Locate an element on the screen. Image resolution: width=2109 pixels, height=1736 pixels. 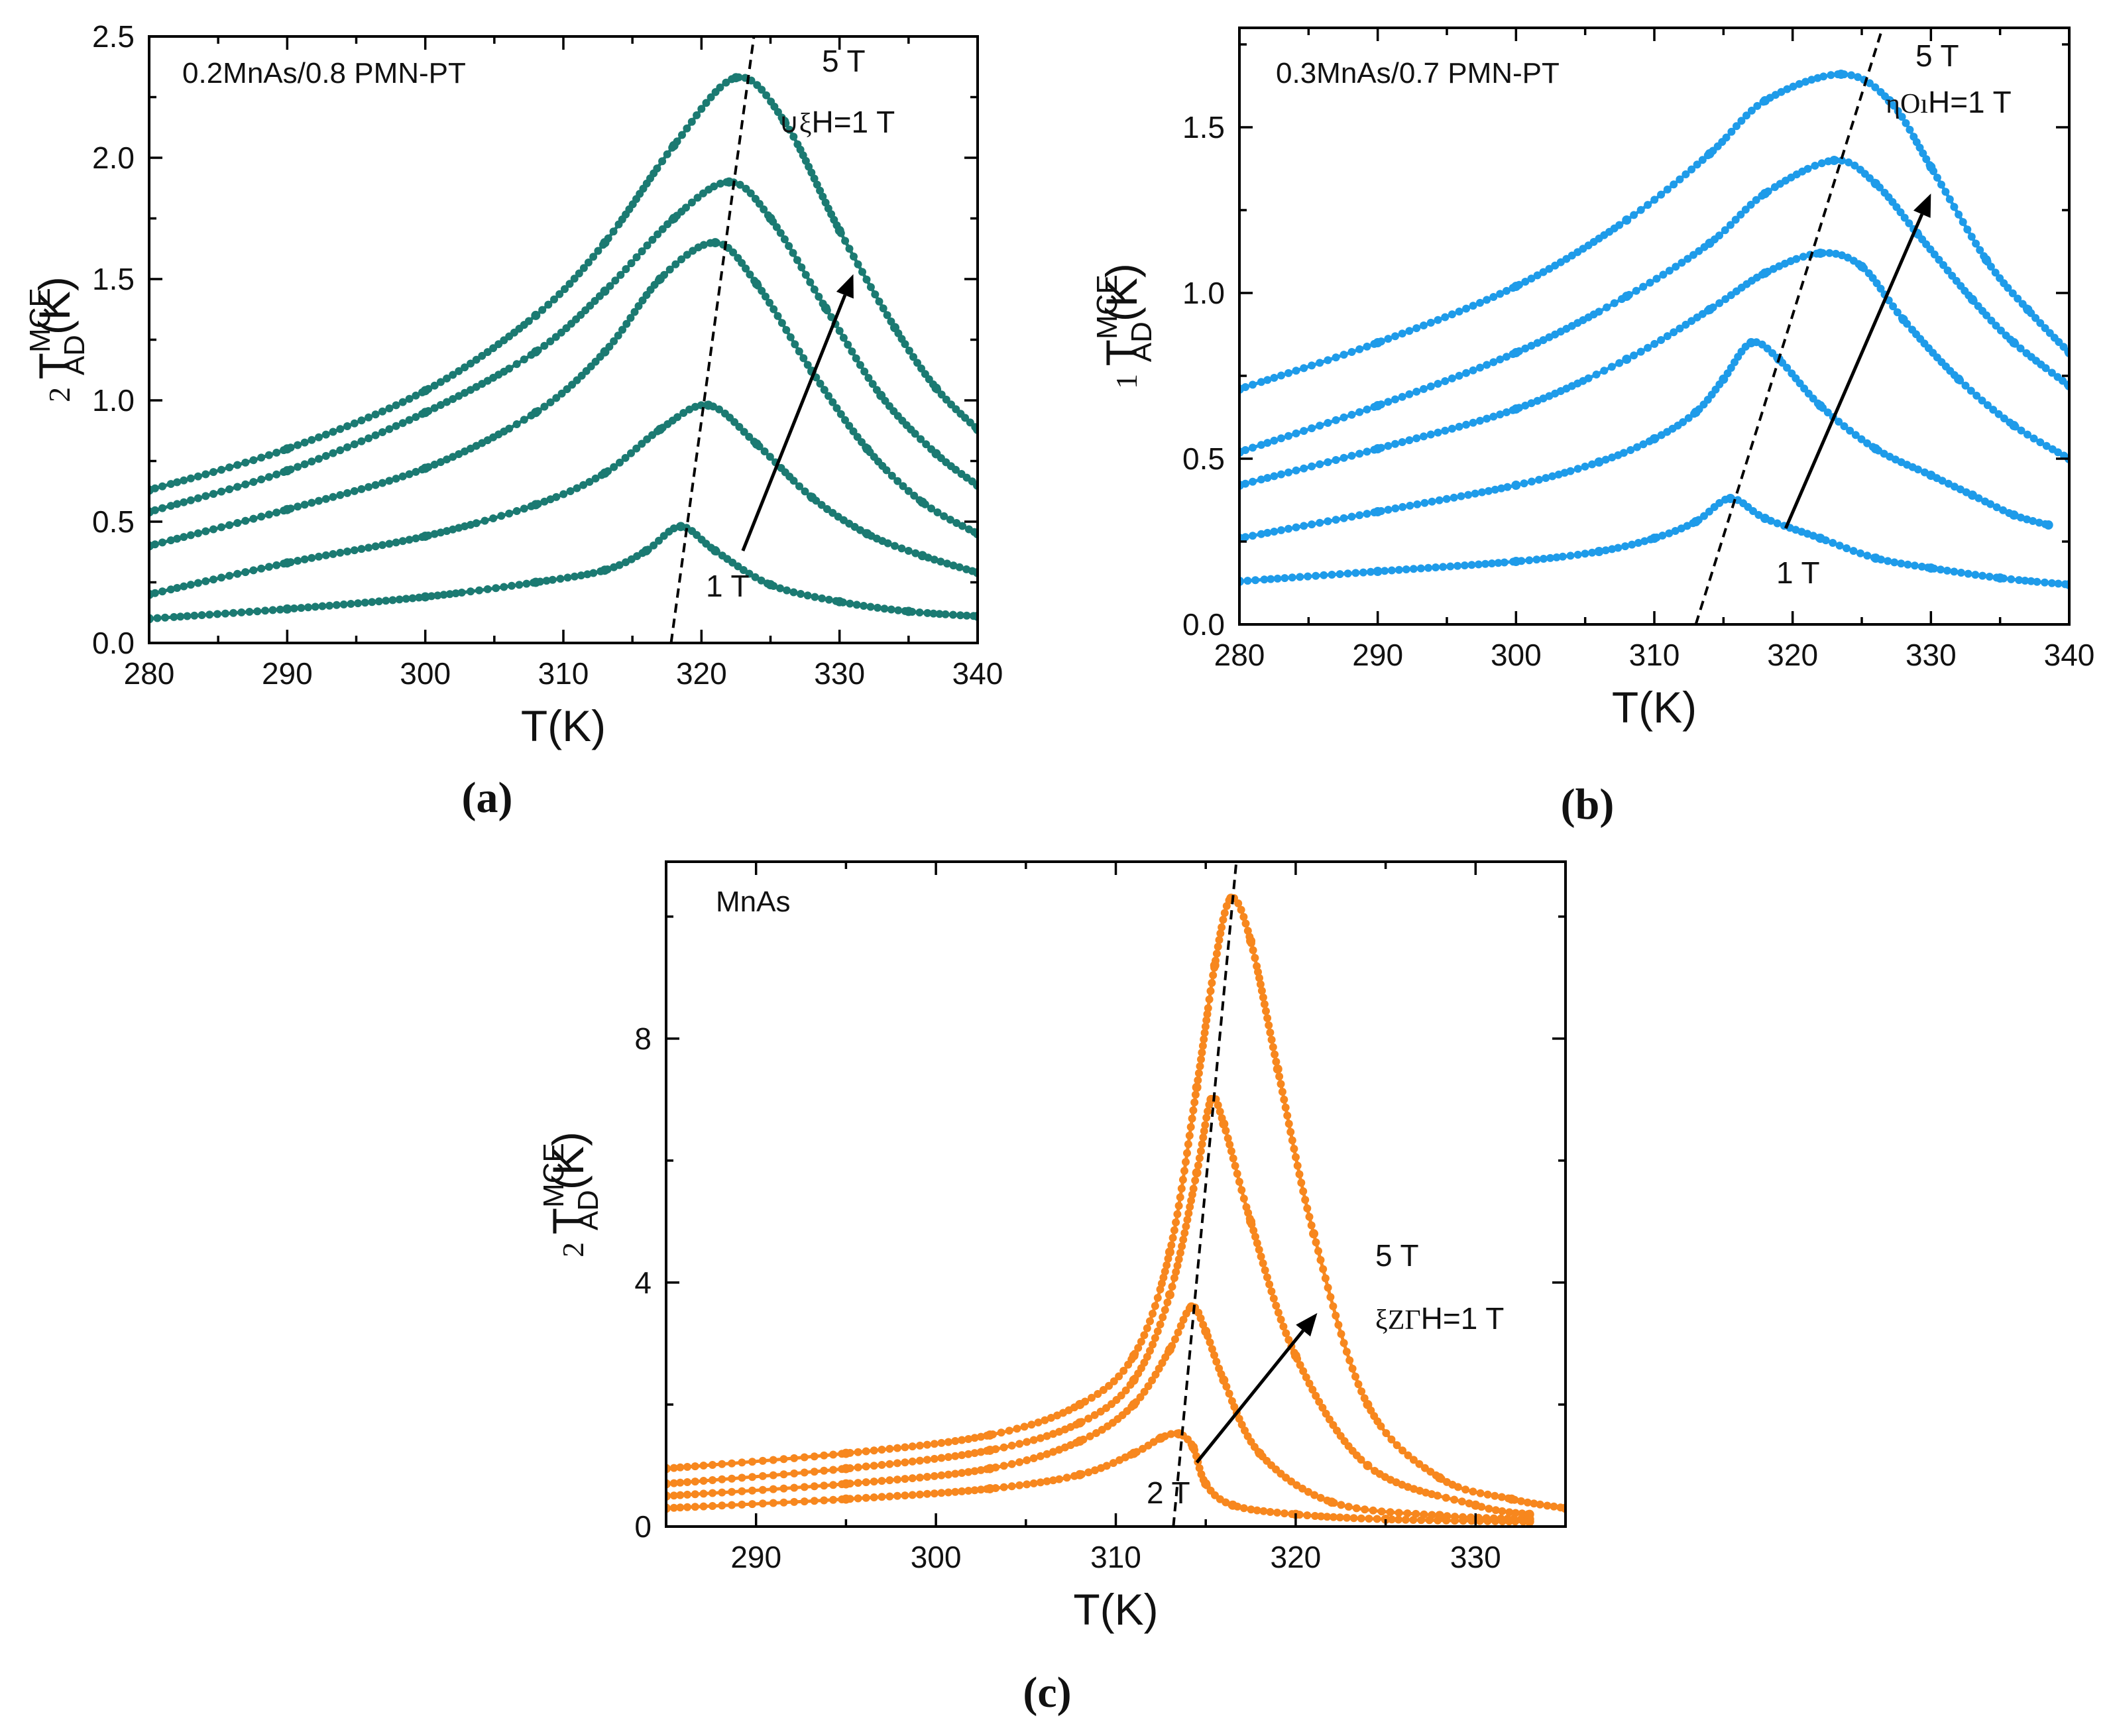
x-tick-label: 320 is located at coordinates (1296, 1557).